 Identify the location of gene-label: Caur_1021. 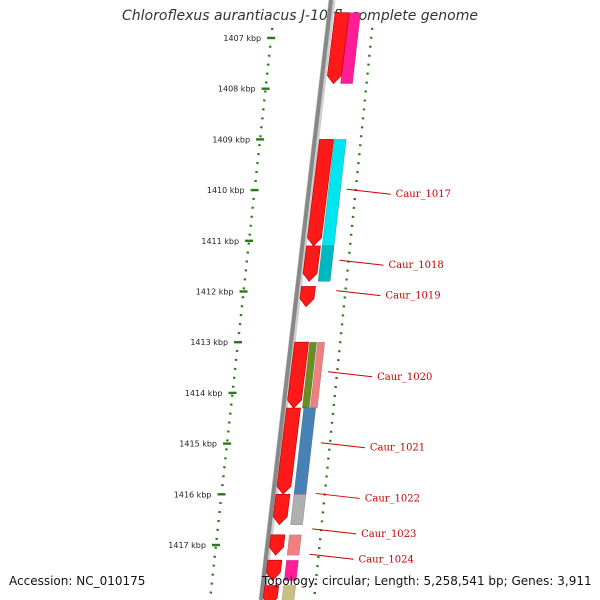
(397, 448).